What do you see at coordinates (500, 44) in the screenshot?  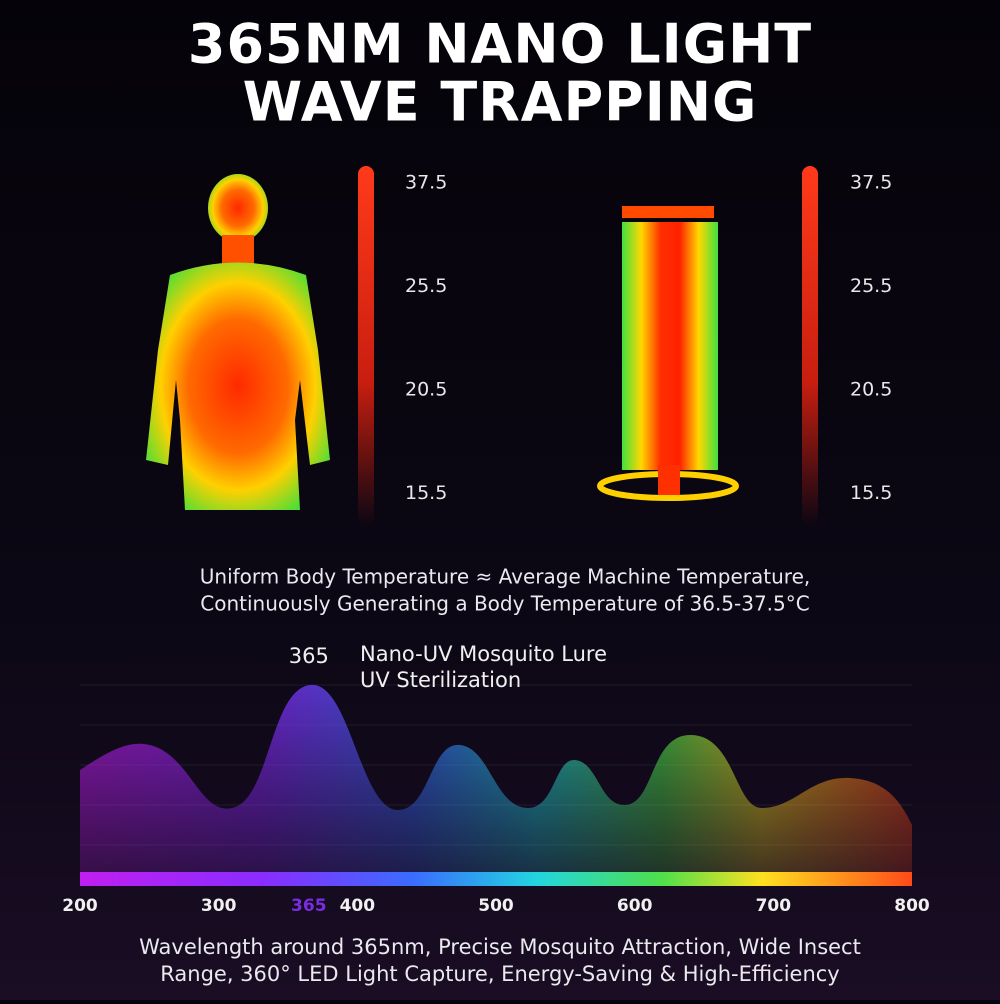 I see `title-line: 365NM NANO LIGHT` at bounding box center [500, 44].